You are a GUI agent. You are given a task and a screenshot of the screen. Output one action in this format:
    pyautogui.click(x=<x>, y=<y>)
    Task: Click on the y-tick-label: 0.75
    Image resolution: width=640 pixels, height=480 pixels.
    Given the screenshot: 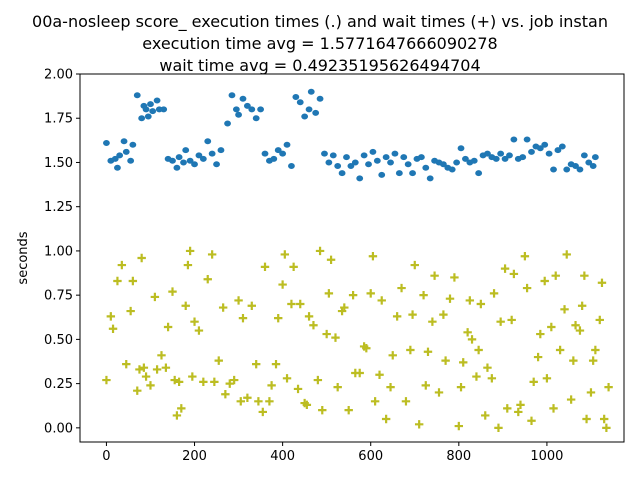 What is the action you would take?
    pyautogui.click(x=58, y=296)
    